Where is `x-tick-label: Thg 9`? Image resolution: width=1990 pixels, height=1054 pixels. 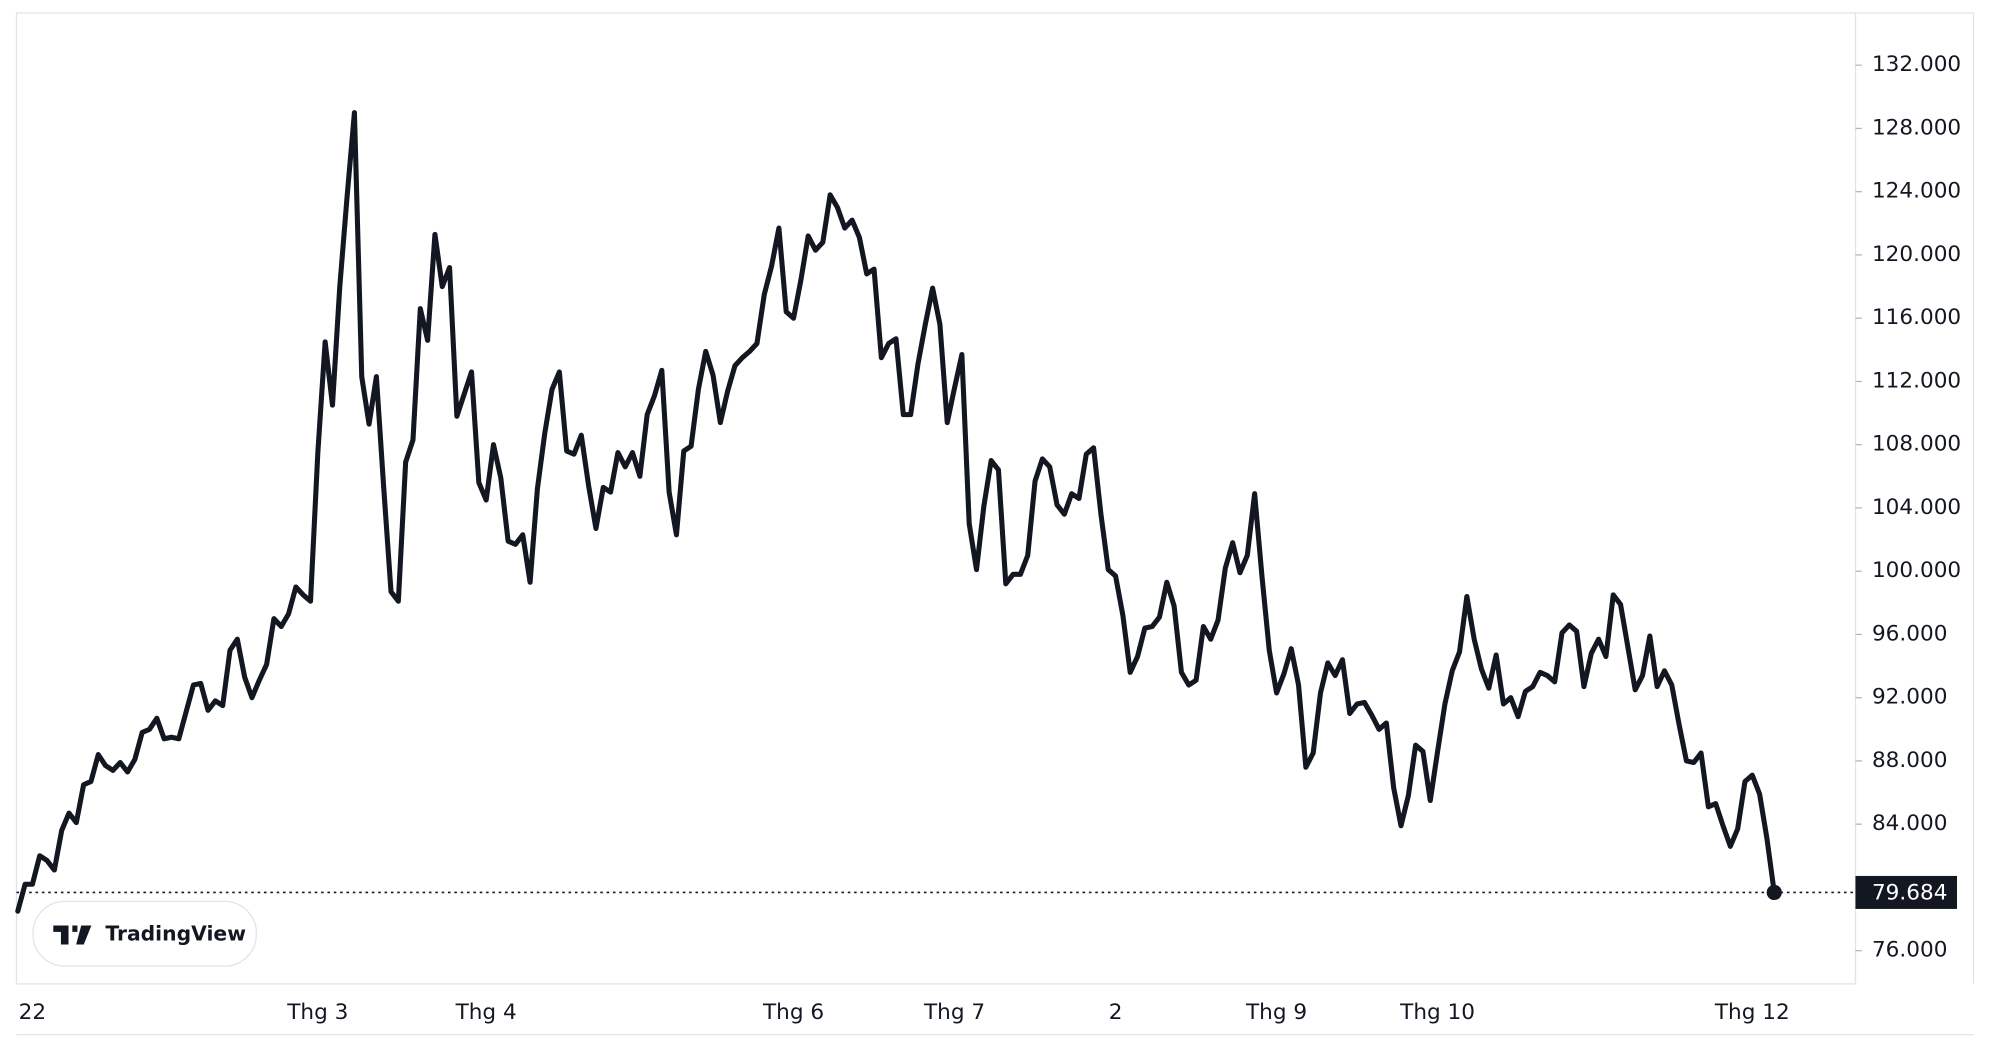 x-tick-label: Thg 9 is located at coordinates (1276, 1012).